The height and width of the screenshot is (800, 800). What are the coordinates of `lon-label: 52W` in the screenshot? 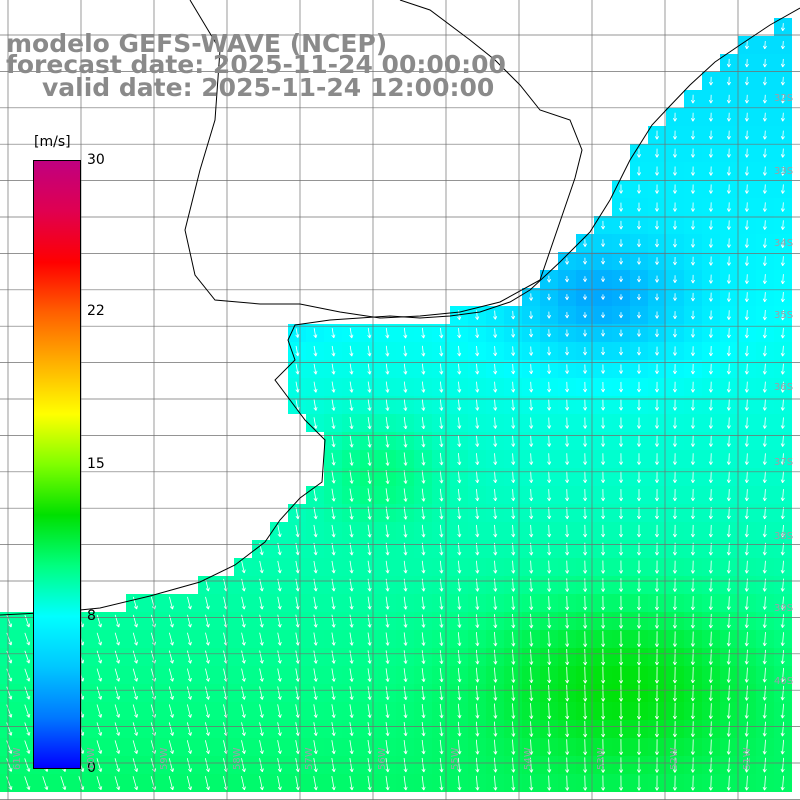 It's located at (674, 758).